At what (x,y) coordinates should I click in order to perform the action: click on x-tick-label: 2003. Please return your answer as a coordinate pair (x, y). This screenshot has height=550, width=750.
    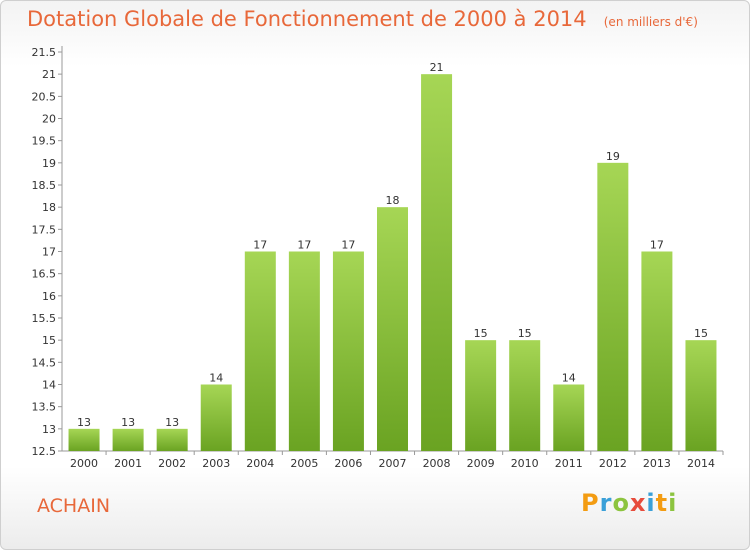
    Looking at the image, I should click on (216, 463).